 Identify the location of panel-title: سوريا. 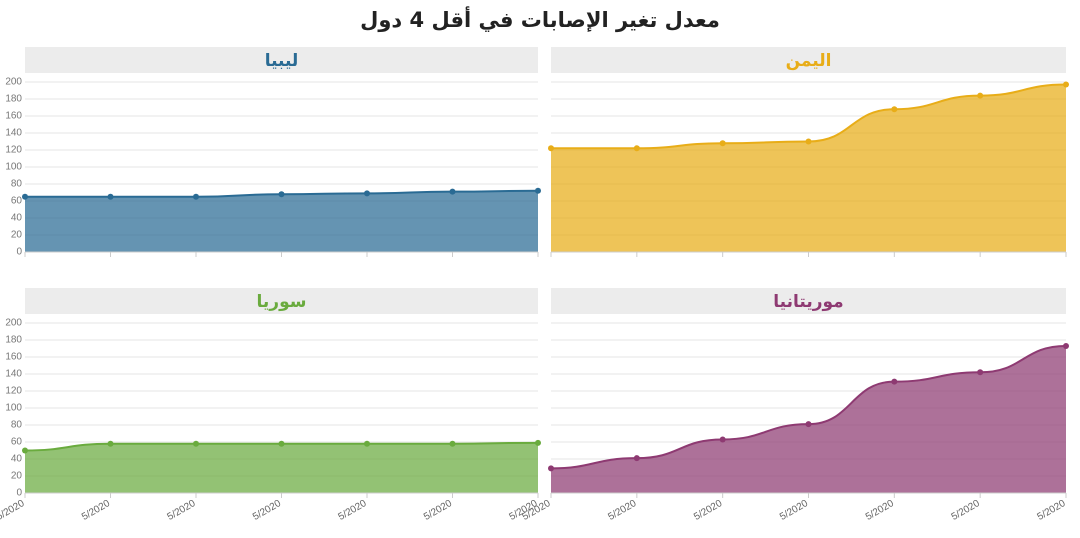
(282, 302).